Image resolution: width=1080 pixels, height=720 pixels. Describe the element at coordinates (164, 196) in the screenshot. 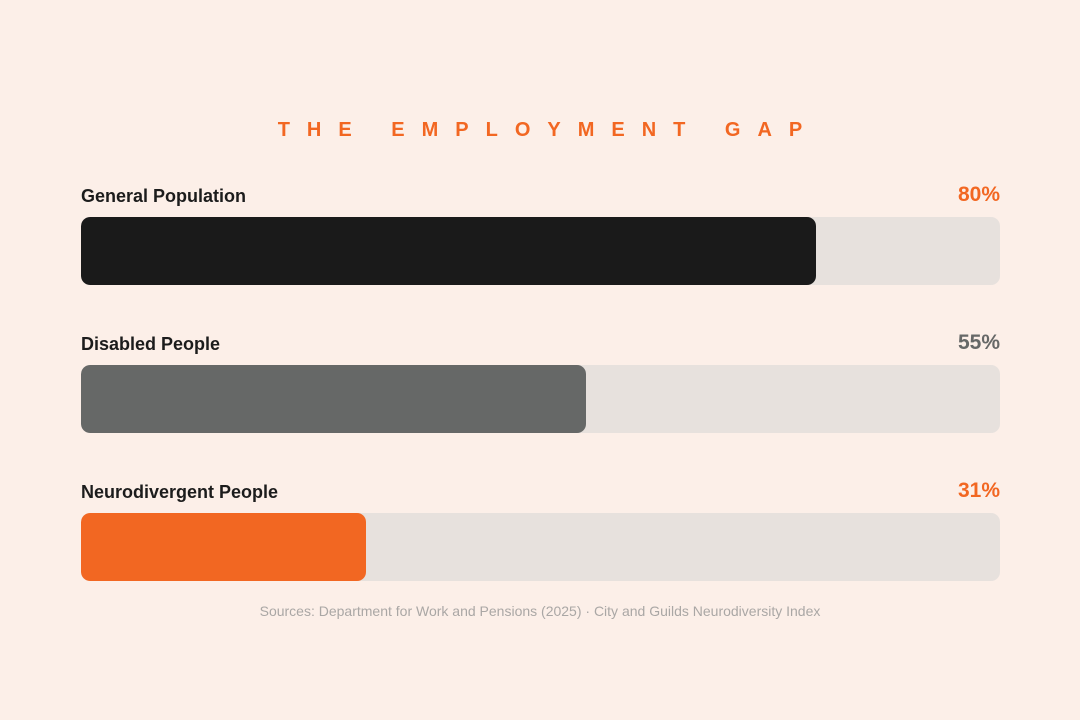

I see `bar-label: General Population` at that location.